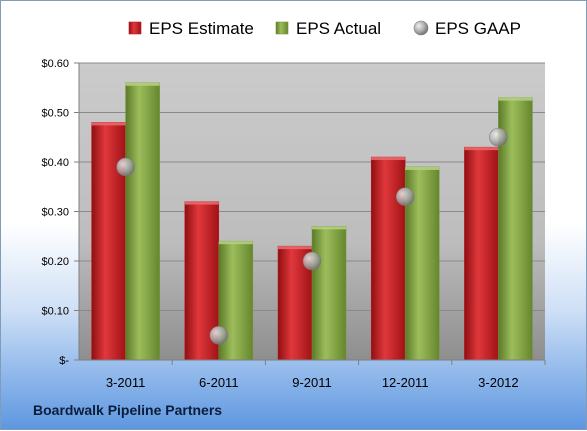  Describe the element at coordinates (312, 382) in the screenshot. I see `x-tick-label: 9-2011` at that location.